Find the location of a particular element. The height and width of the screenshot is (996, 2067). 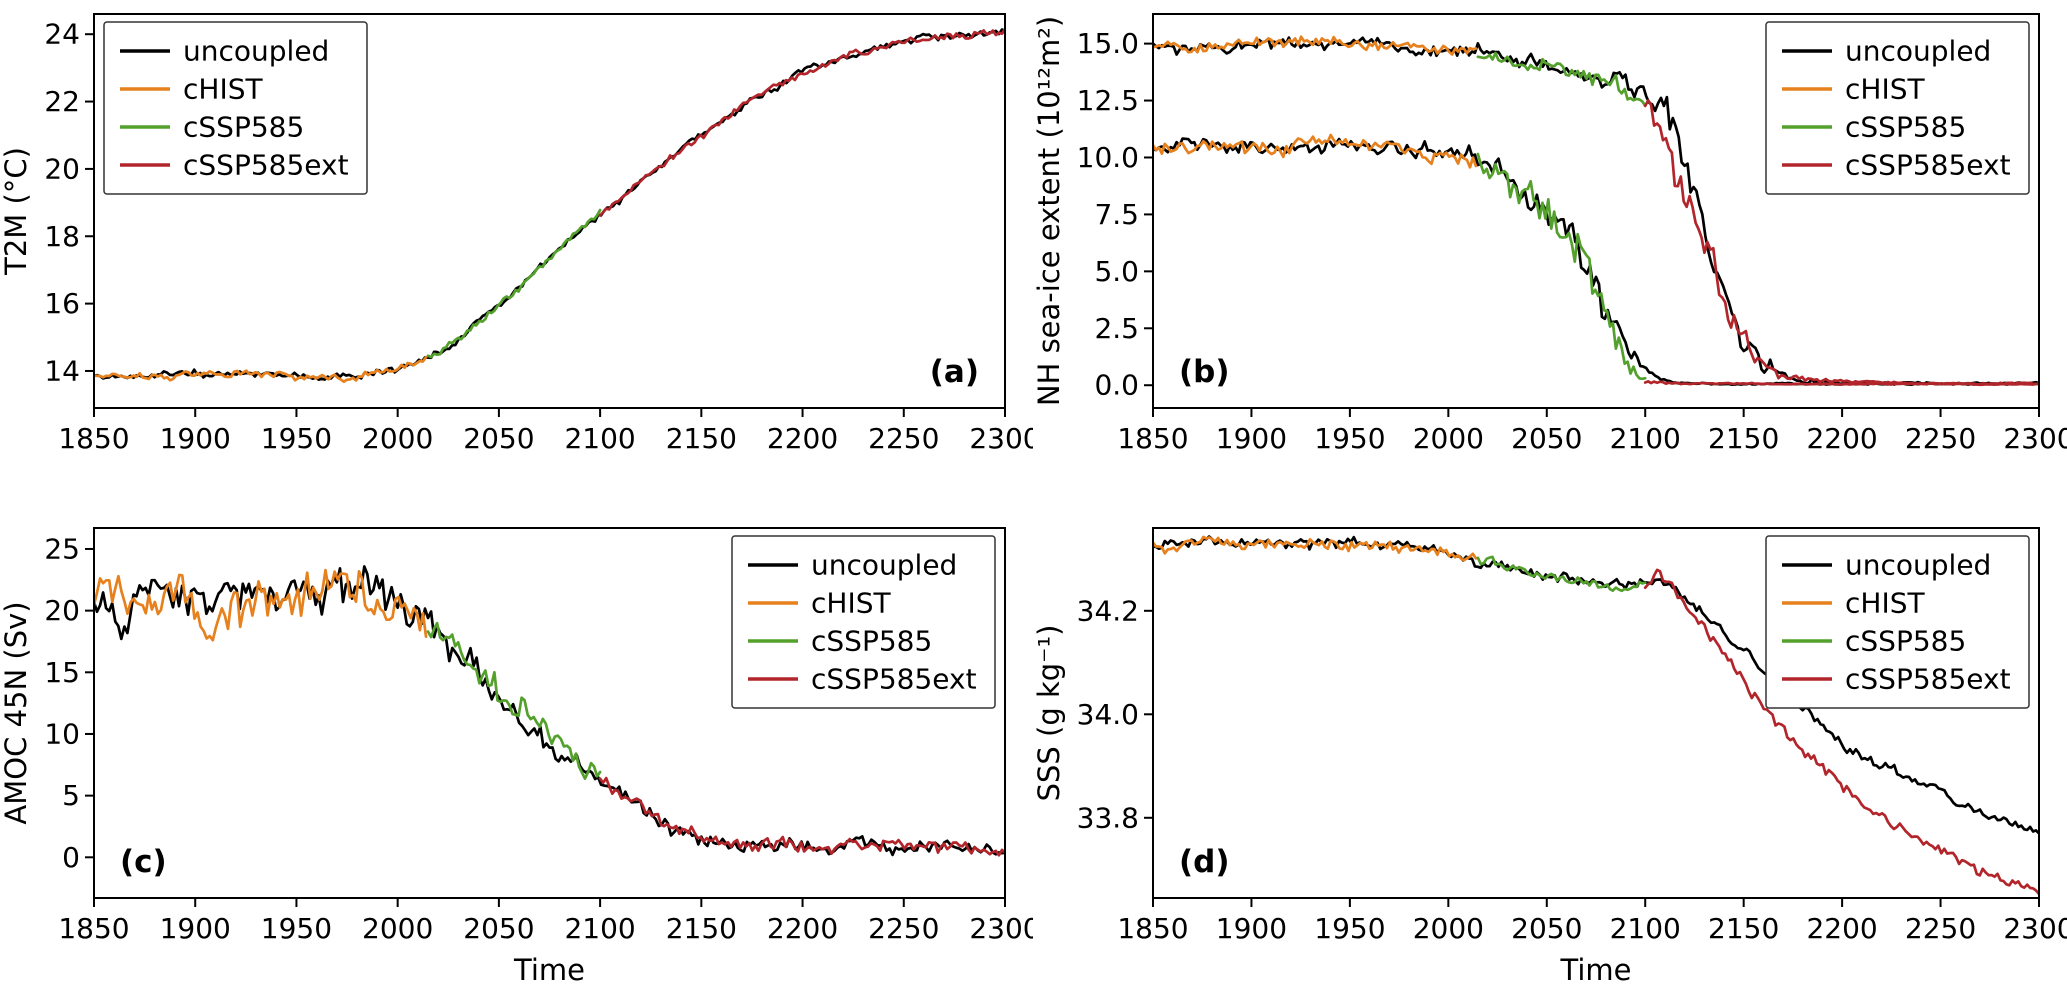

y-tick-label: 10.0 is located at coordinates (1108, 157).